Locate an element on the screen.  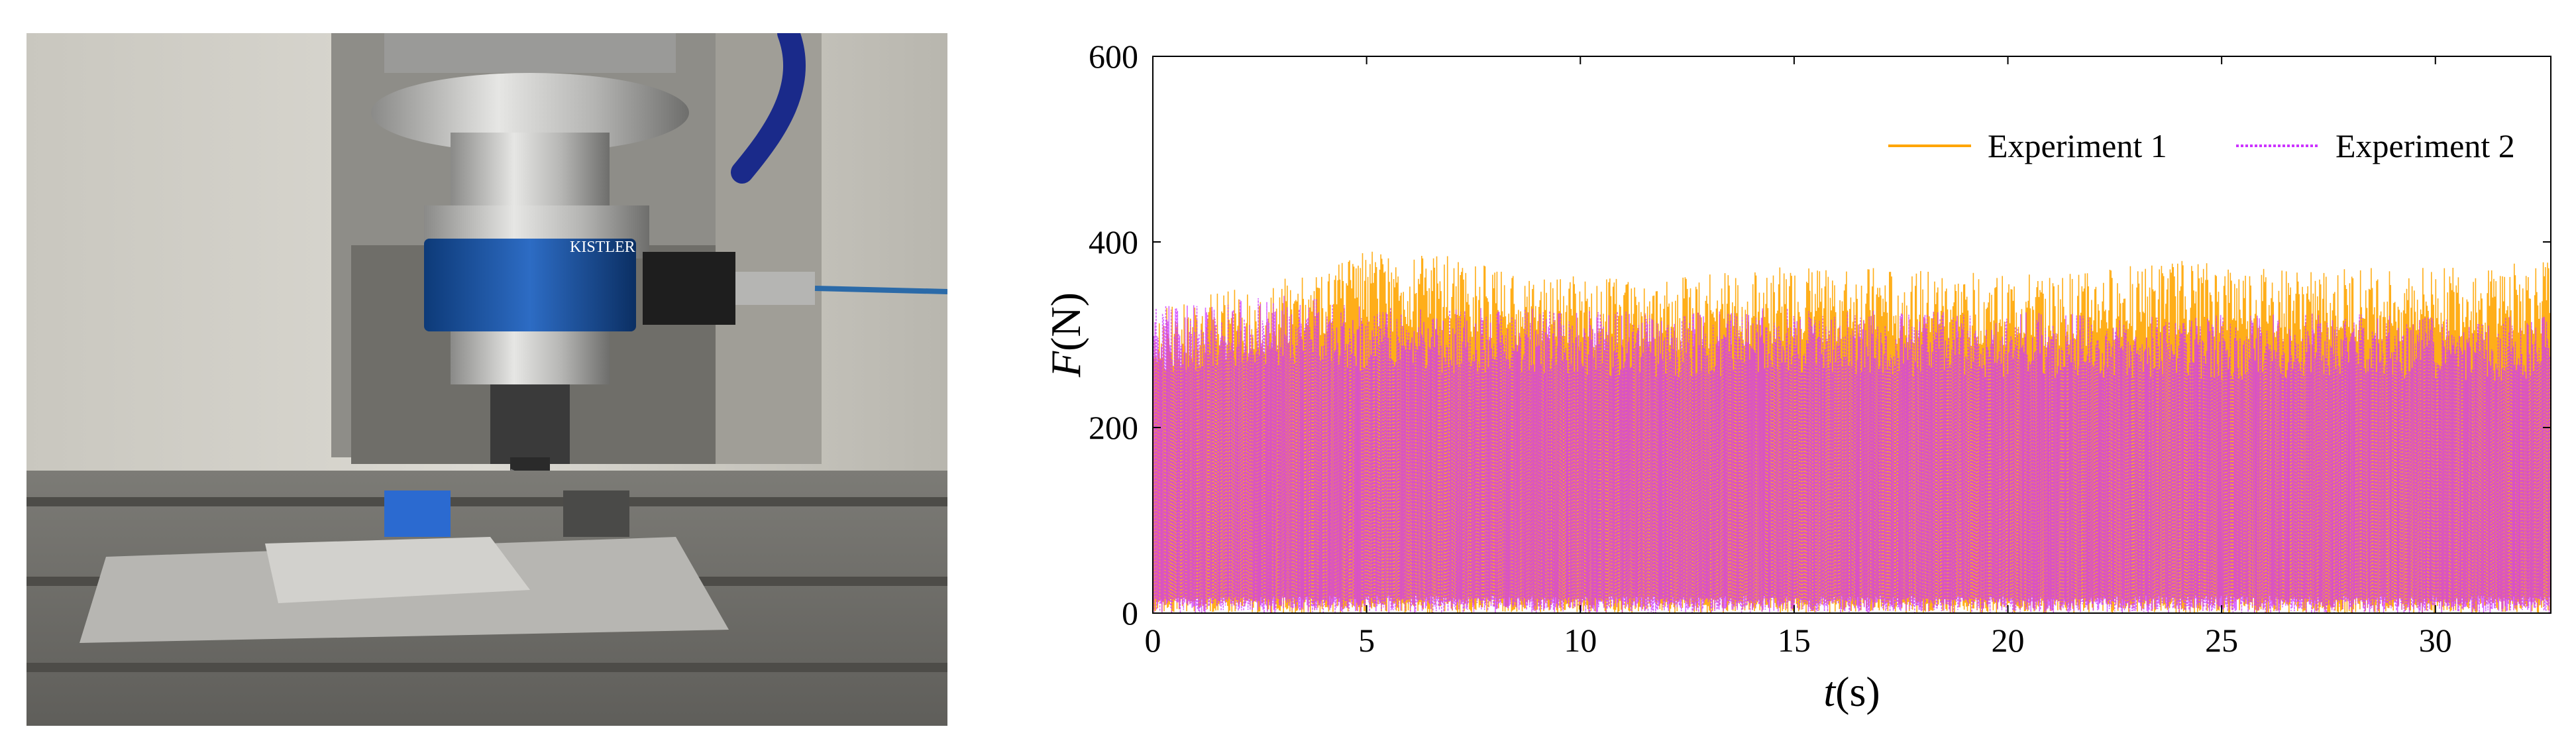
sensor-cable is located at coordinates (881, 290).